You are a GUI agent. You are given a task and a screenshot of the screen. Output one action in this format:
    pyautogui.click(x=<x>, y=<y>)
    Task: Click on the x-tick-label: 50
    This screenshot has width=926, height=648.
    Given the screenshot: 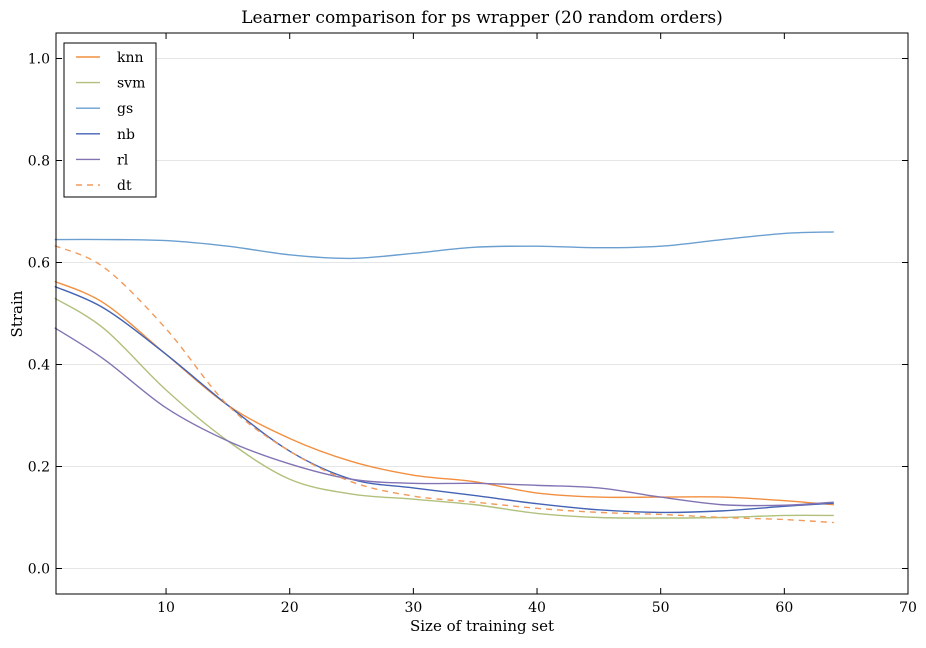 What is the action you would take?
    pyautogui.click(x=661, y=608)
    